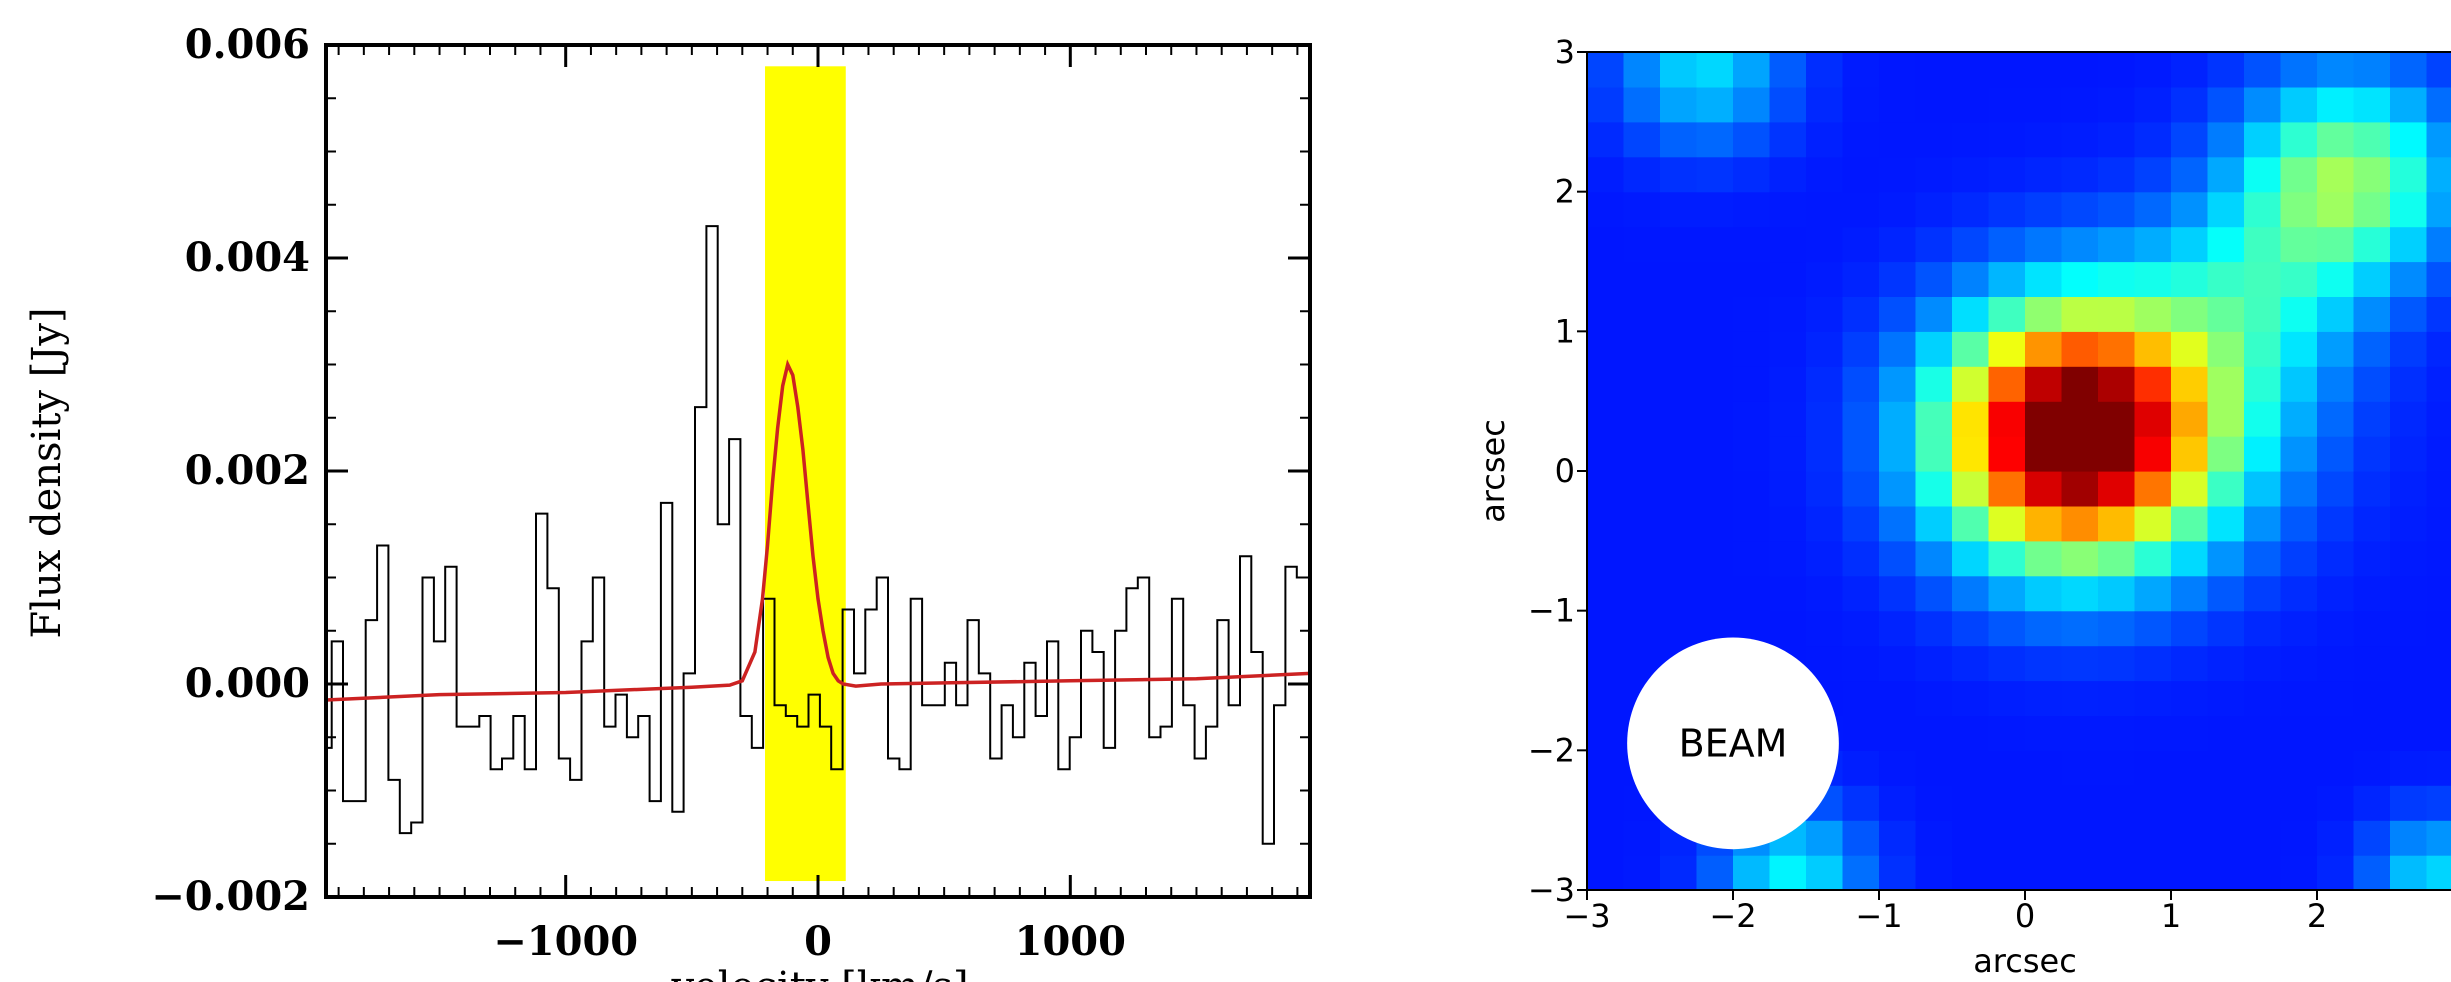 This screenshot has height=982, width=2451. Describe the element at coordinates (2317, 916) in the screenshot. I see `map-x-tick-label: 2` at that location.